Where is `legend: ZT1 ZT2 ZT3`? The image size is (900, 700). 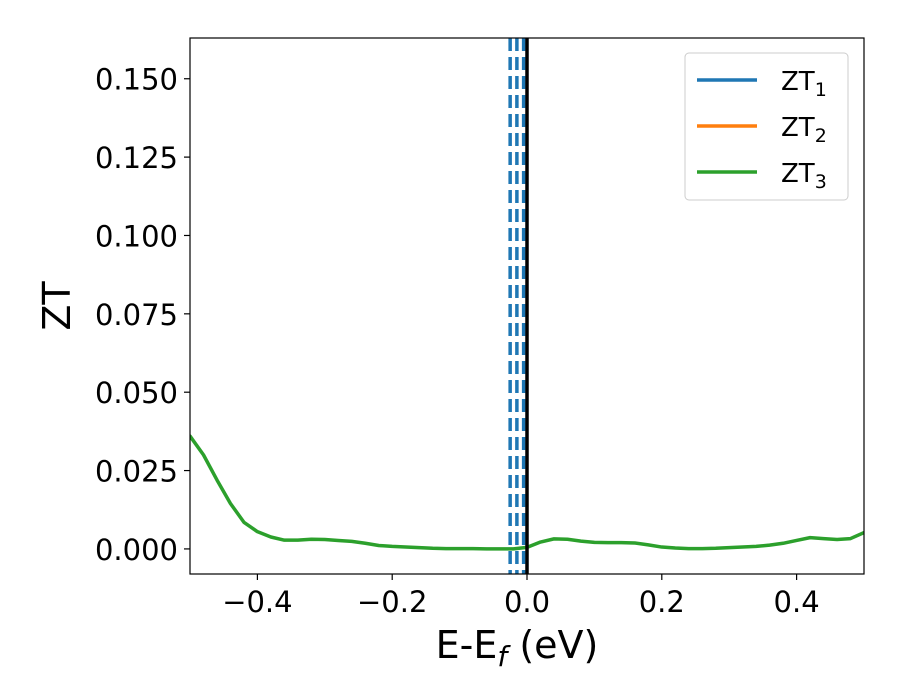 legend: ZT1 ZT2 ZT3 is located at coordinates (766, 126).